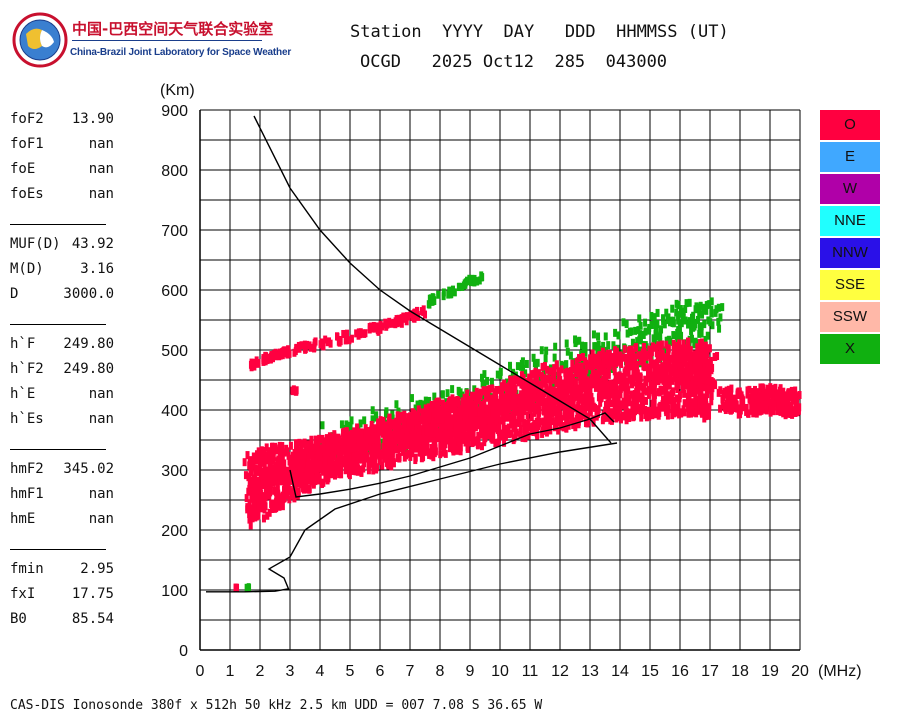  I want to click on legend-item-e: E, so click(850, 157).